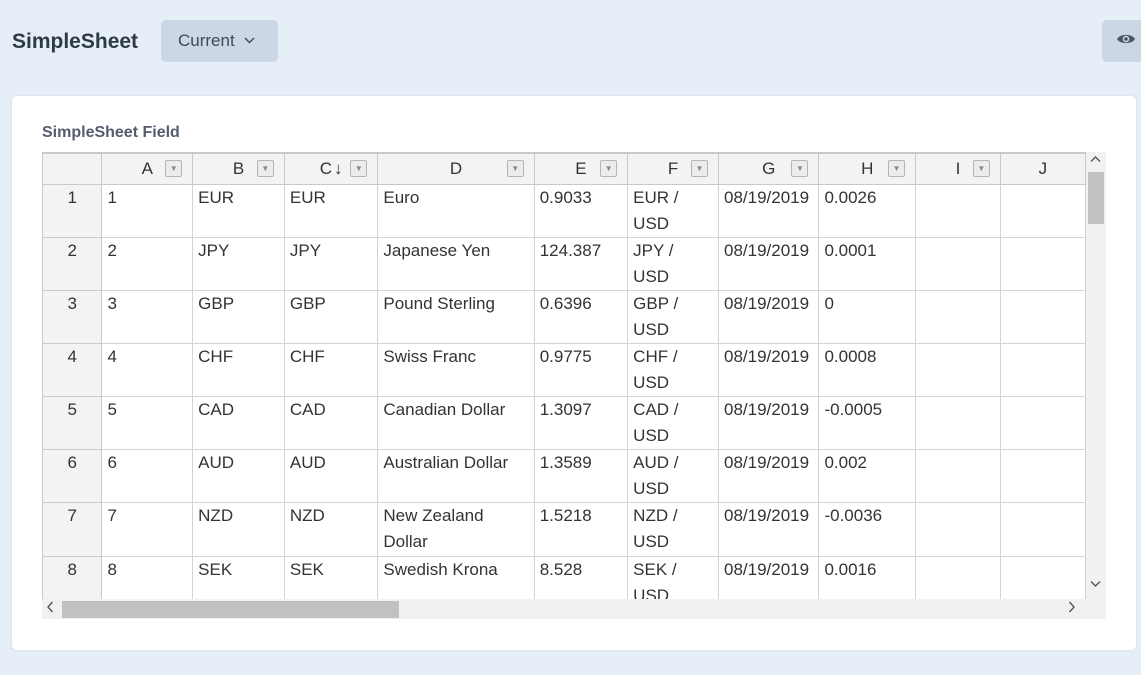 The image size is (1141, 675). What do you see at coordinates (673, 264) in the screenshot?
I see `cell-f: JPY / USD` at bounding box center [673, 264].